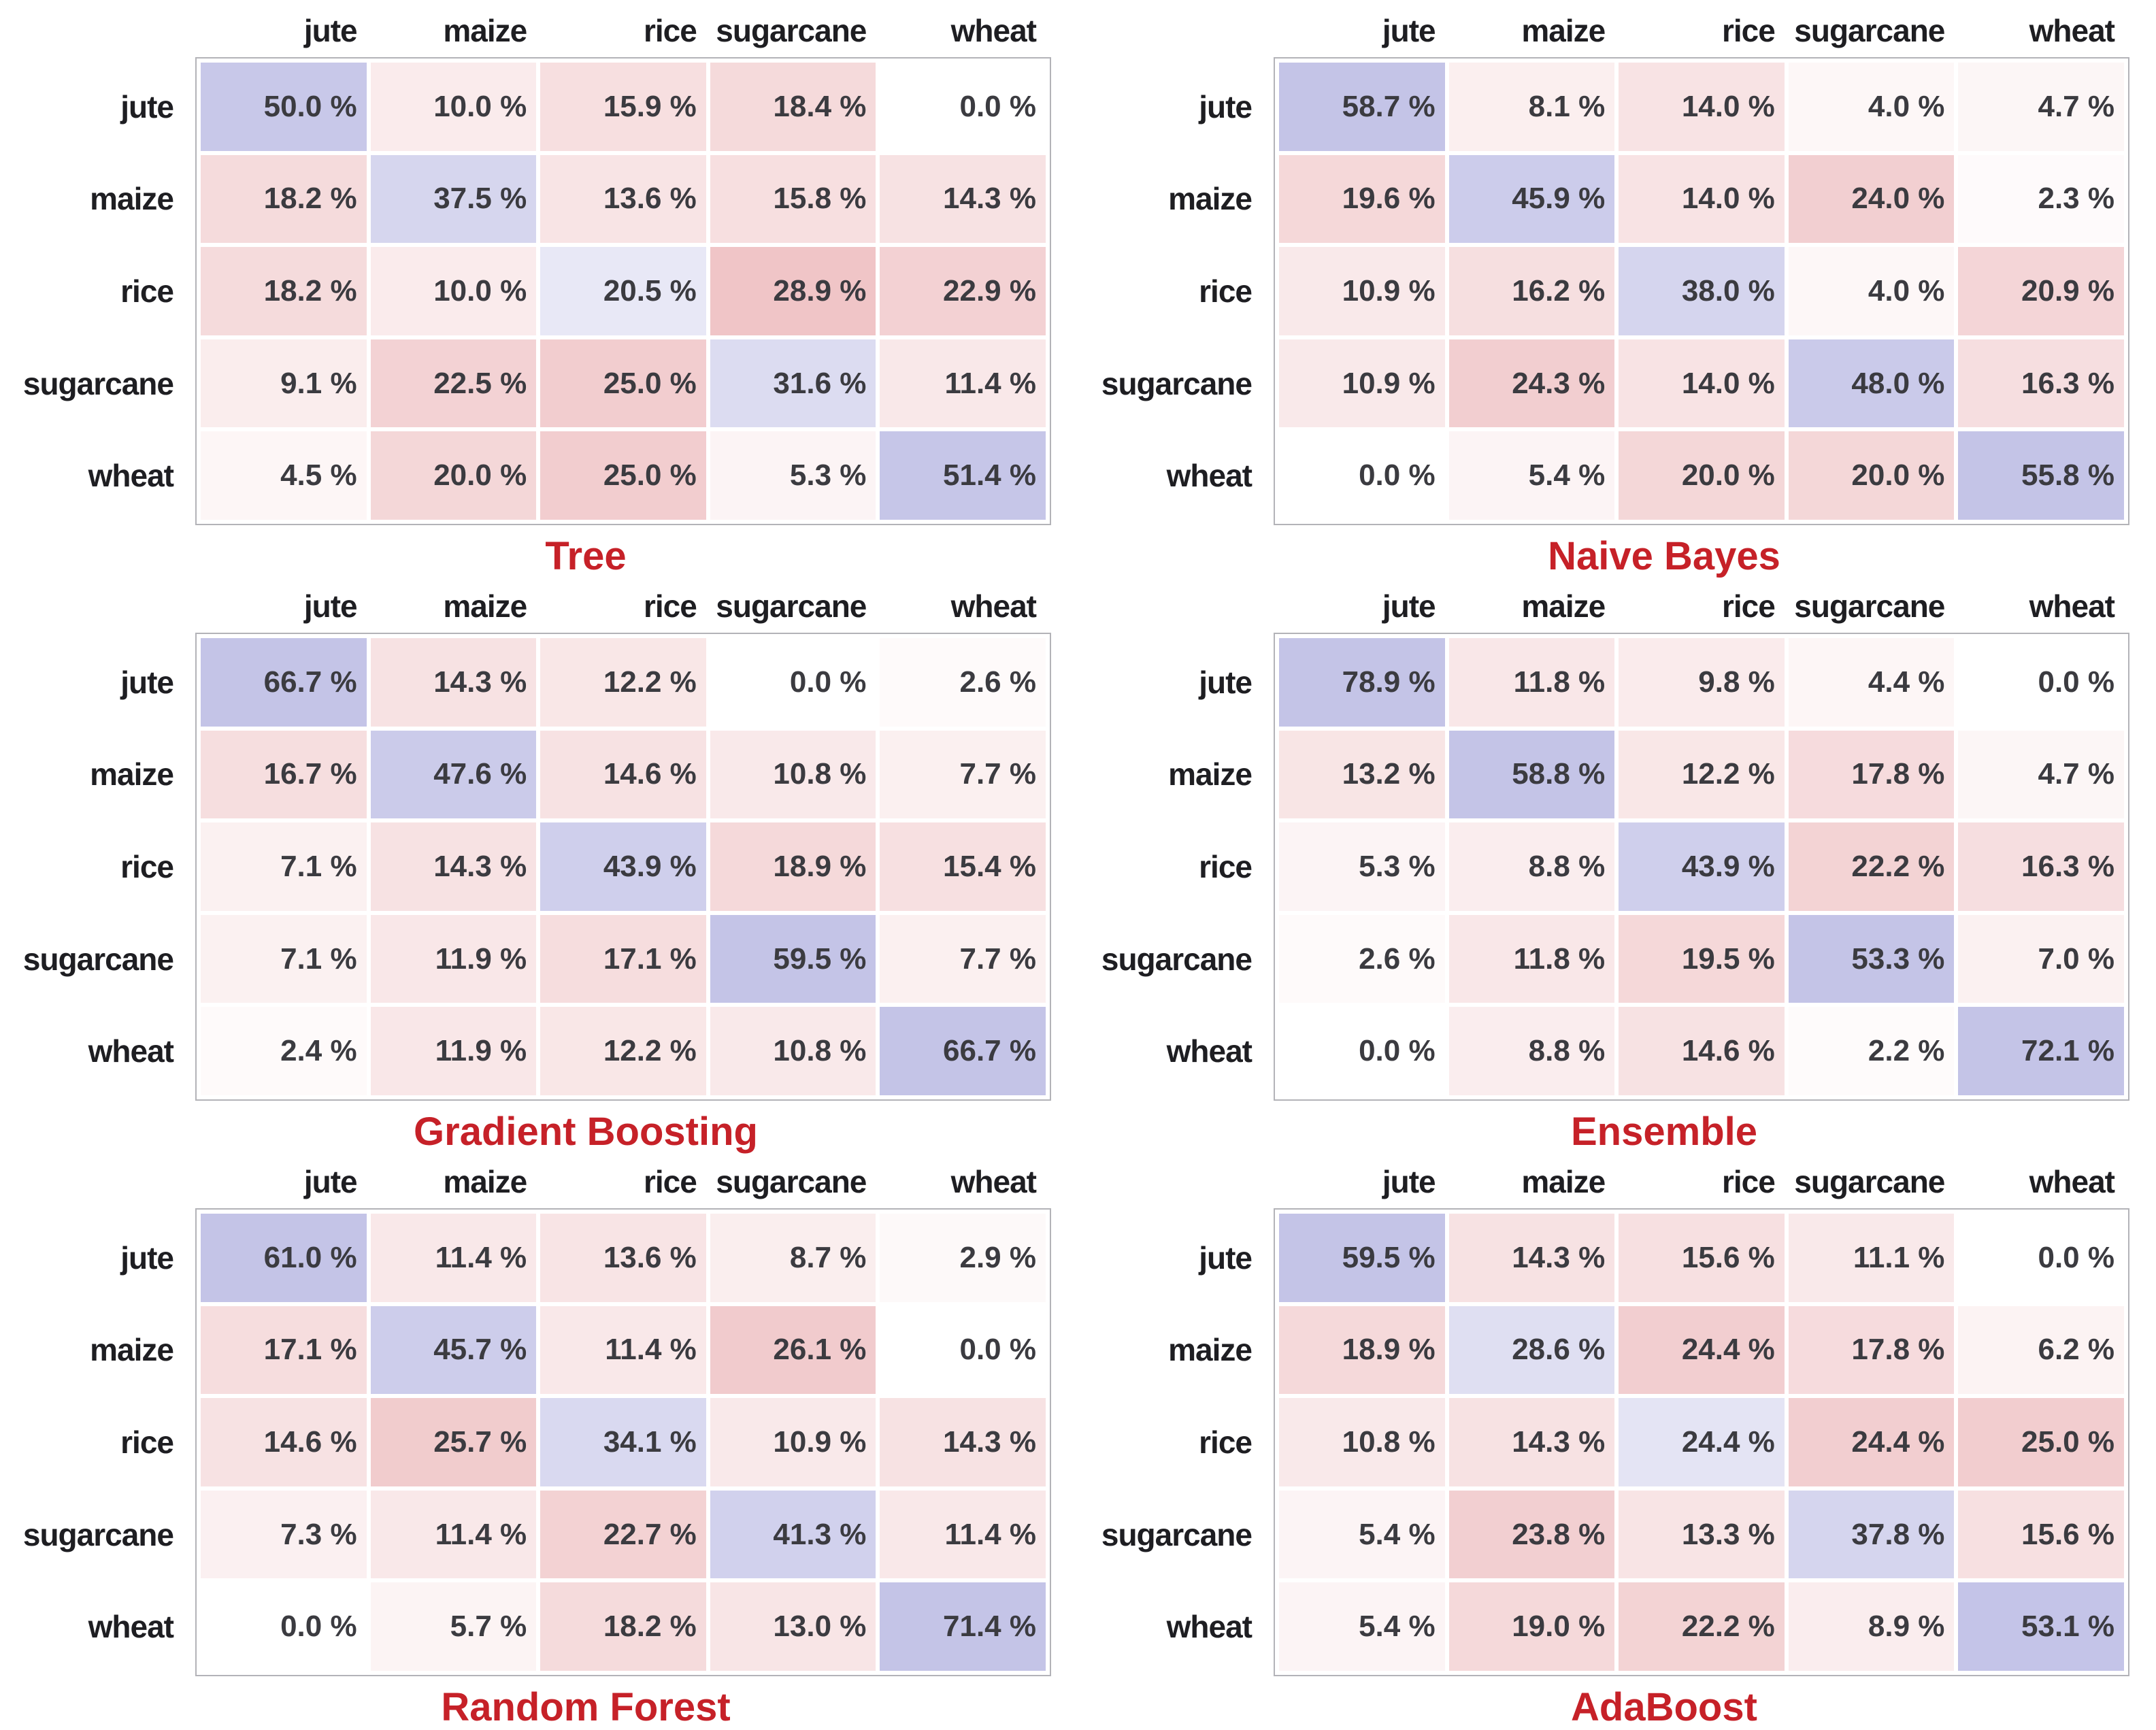 The height and width of the screenshot is (1730, 2156). Describe the element at coordinates (623, 1442) in the screenshot. I see `matrix-cell-rice-rice: 34.1 %` at that location.